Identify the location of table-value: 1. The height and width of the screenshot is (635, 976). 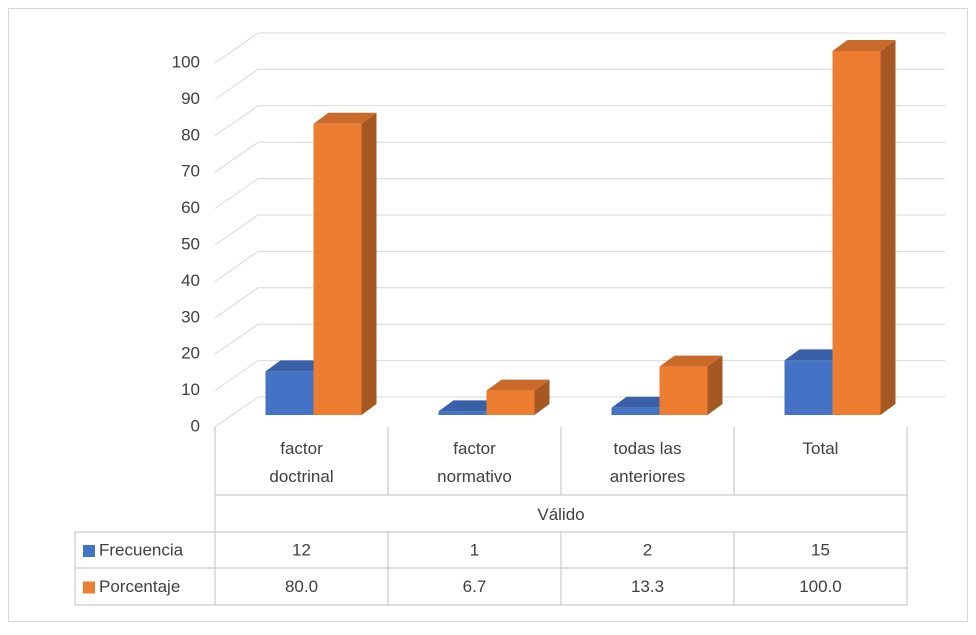
(474, 549).